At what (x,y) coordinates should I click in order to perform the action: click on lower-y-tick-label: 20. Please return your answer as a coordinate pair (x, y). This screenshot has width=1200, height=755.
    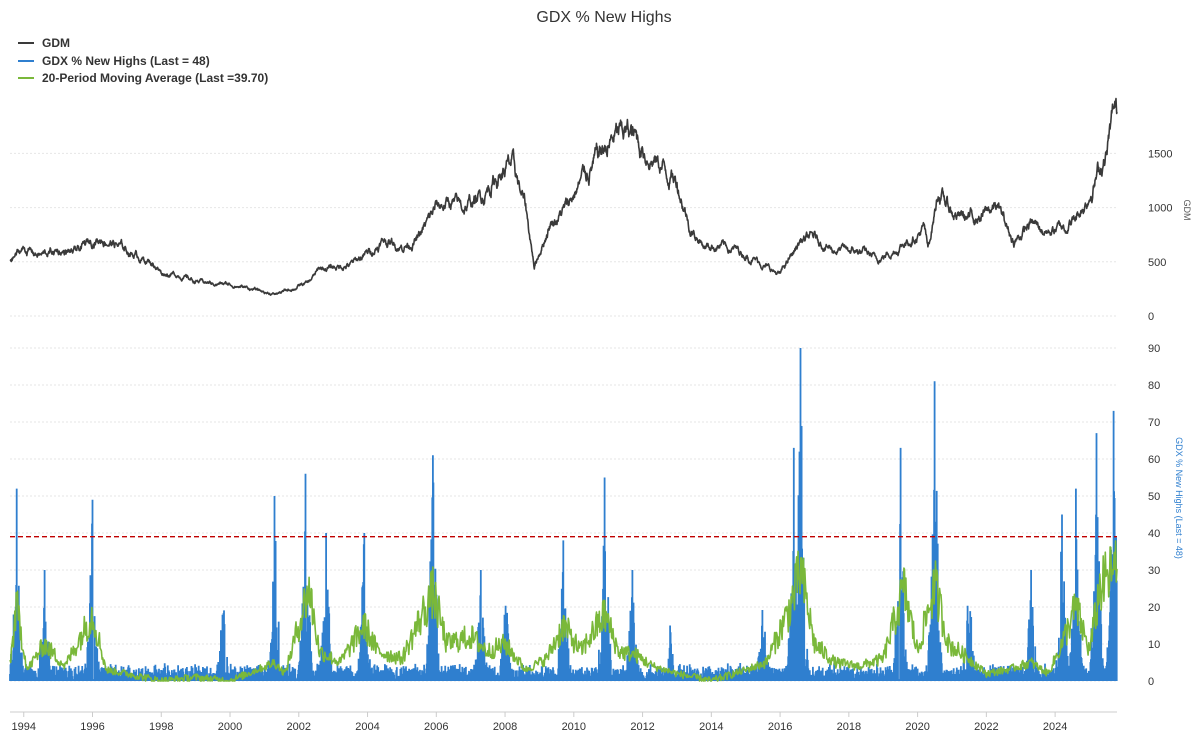
    Looking at the image, I should click on (1154, 608).